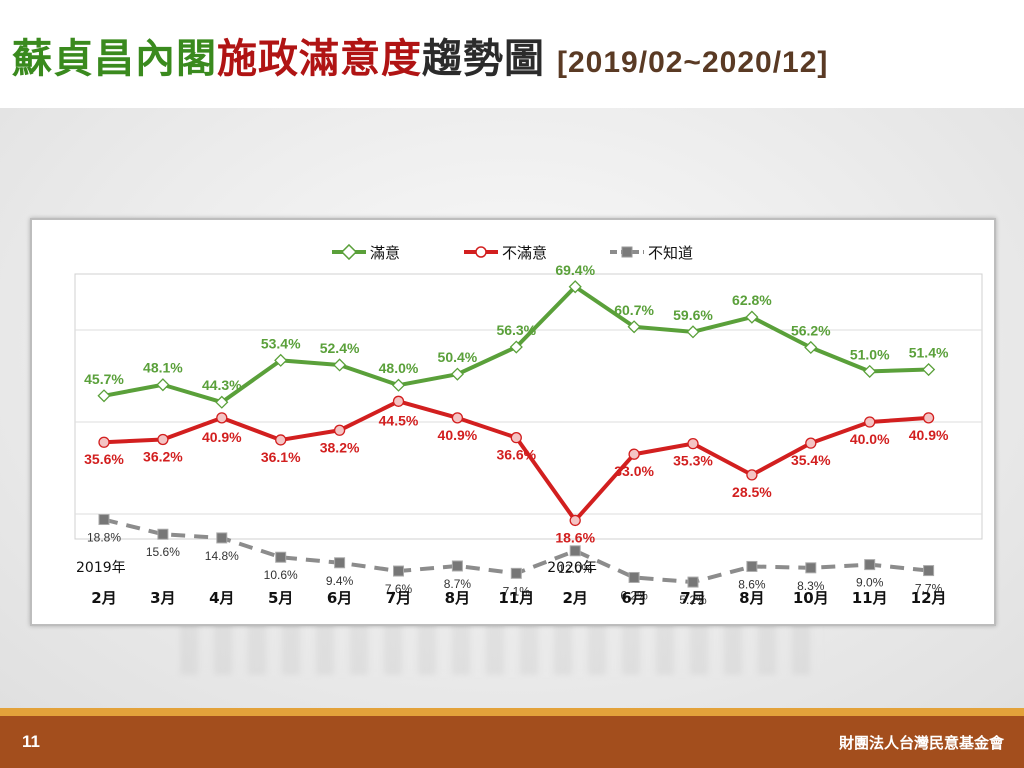  What do you see at coordinates (162, 598) in the screenshot?
I see `x-tick-label: 3月` at bounding box center [162, 598].